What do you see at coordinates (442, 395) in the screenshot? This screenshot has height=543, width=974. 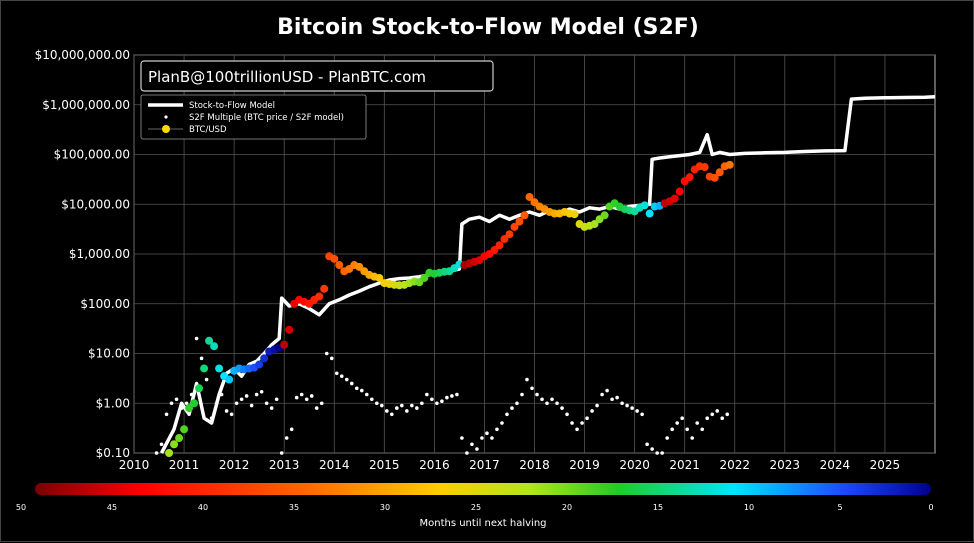 I see `s2f-multiple-points` at bounding box center [442, 395].